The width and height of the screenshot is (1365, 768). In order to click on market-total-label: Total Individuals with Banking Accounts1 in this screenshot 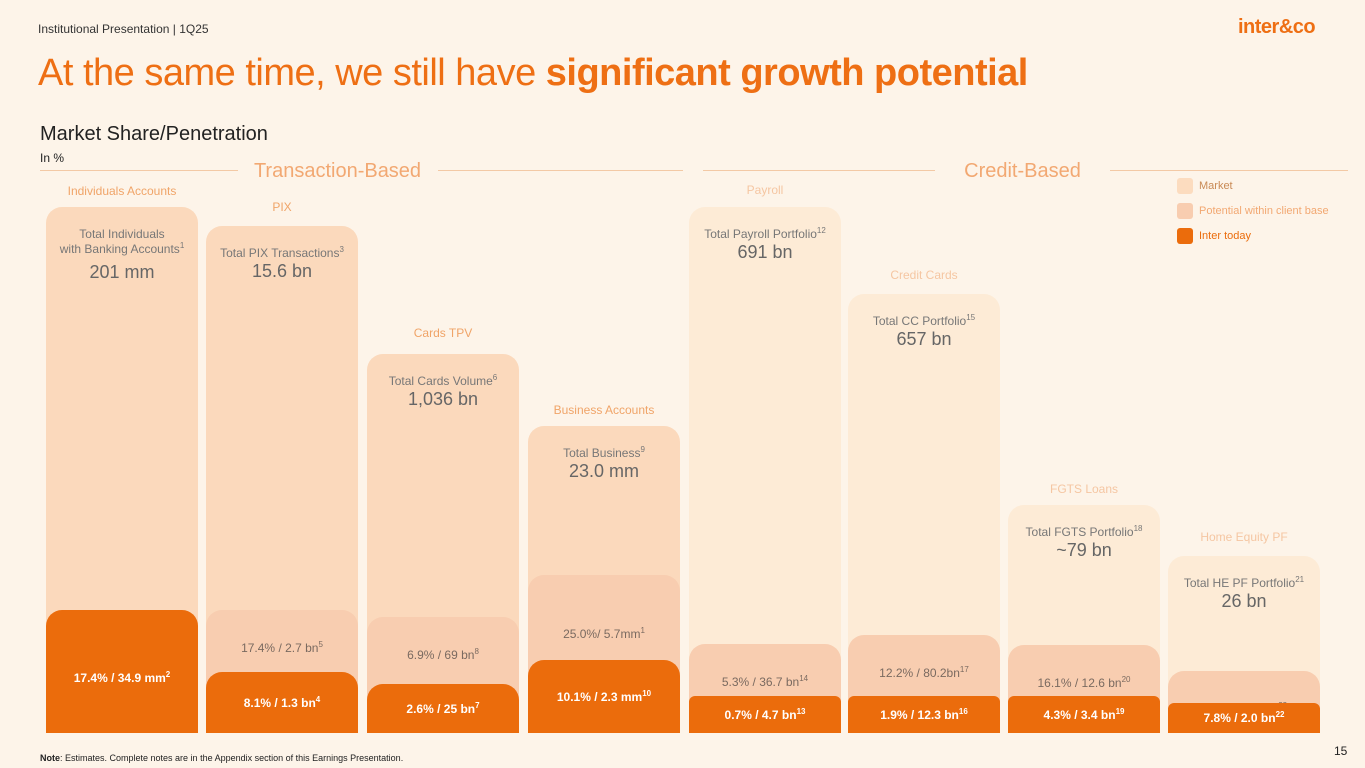, I will do `click(122, 241)`.